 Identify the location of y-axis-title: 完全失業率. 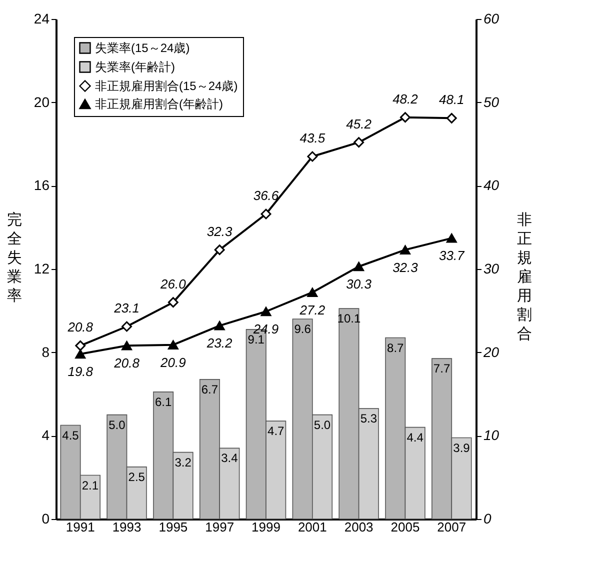
(14, 258).